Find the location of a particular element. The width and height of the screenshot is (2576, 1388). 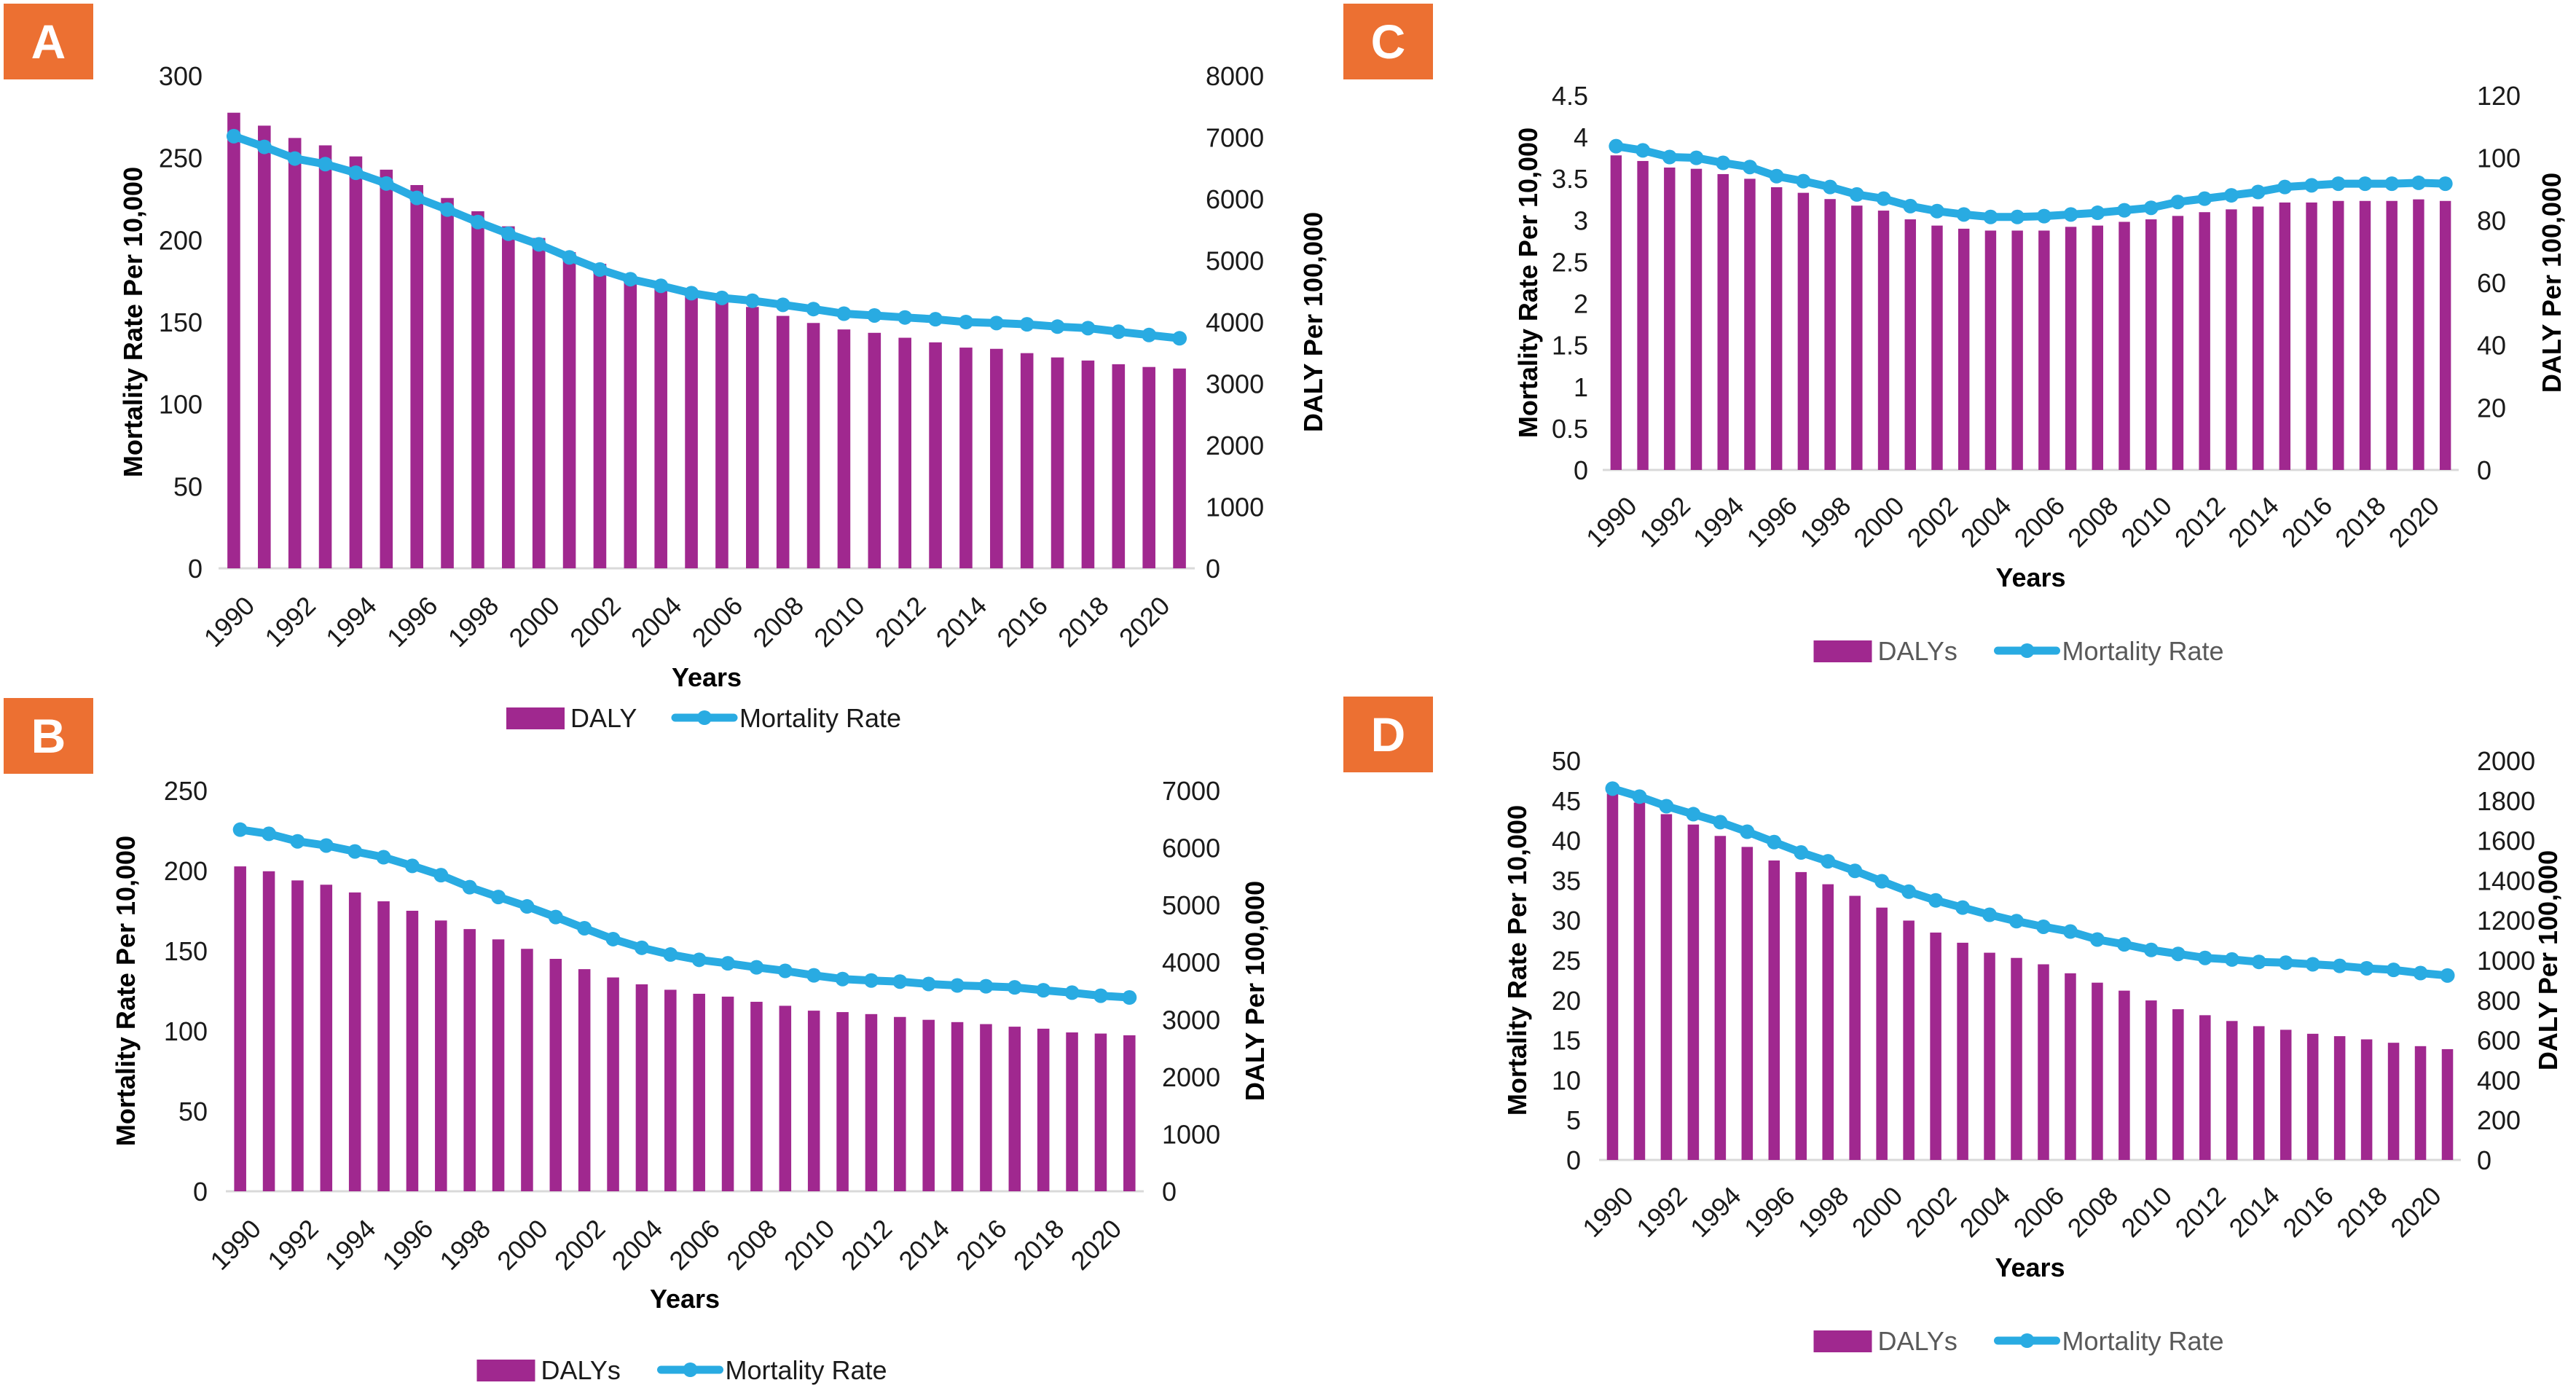

daly-bar-2017 is located at coordinates (2339, 1098).